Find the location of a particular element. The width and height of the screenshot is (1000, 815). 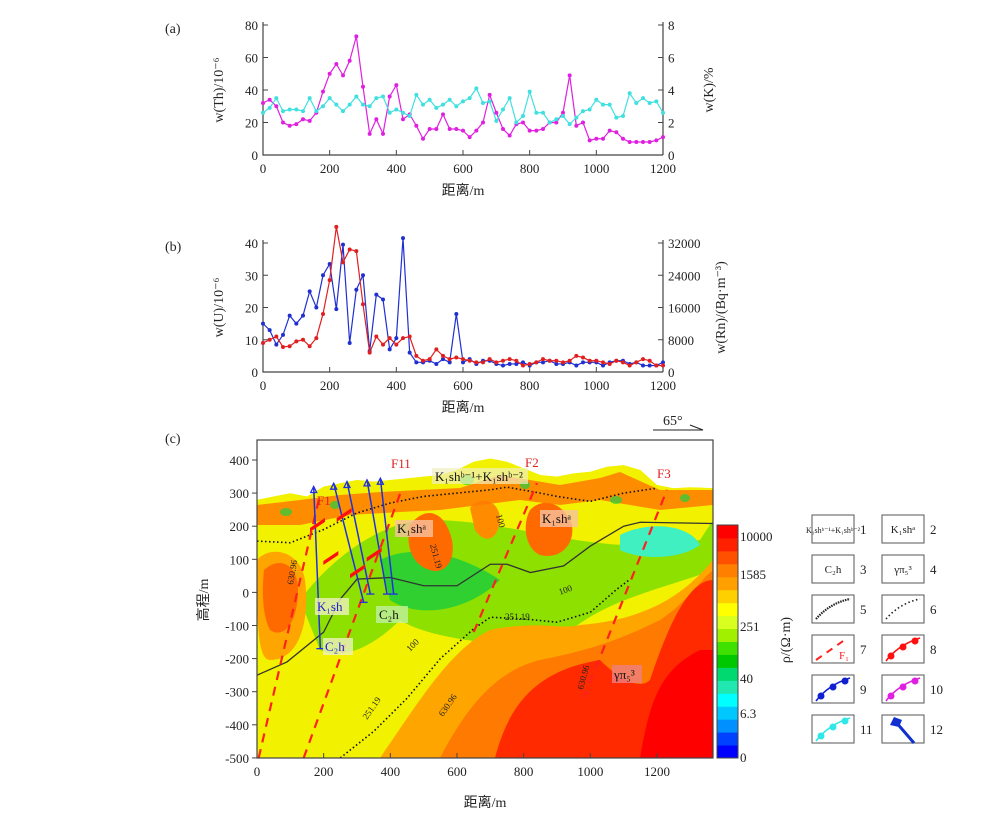

y2-tick-label: 8000 is located at coordinates (681, 340).